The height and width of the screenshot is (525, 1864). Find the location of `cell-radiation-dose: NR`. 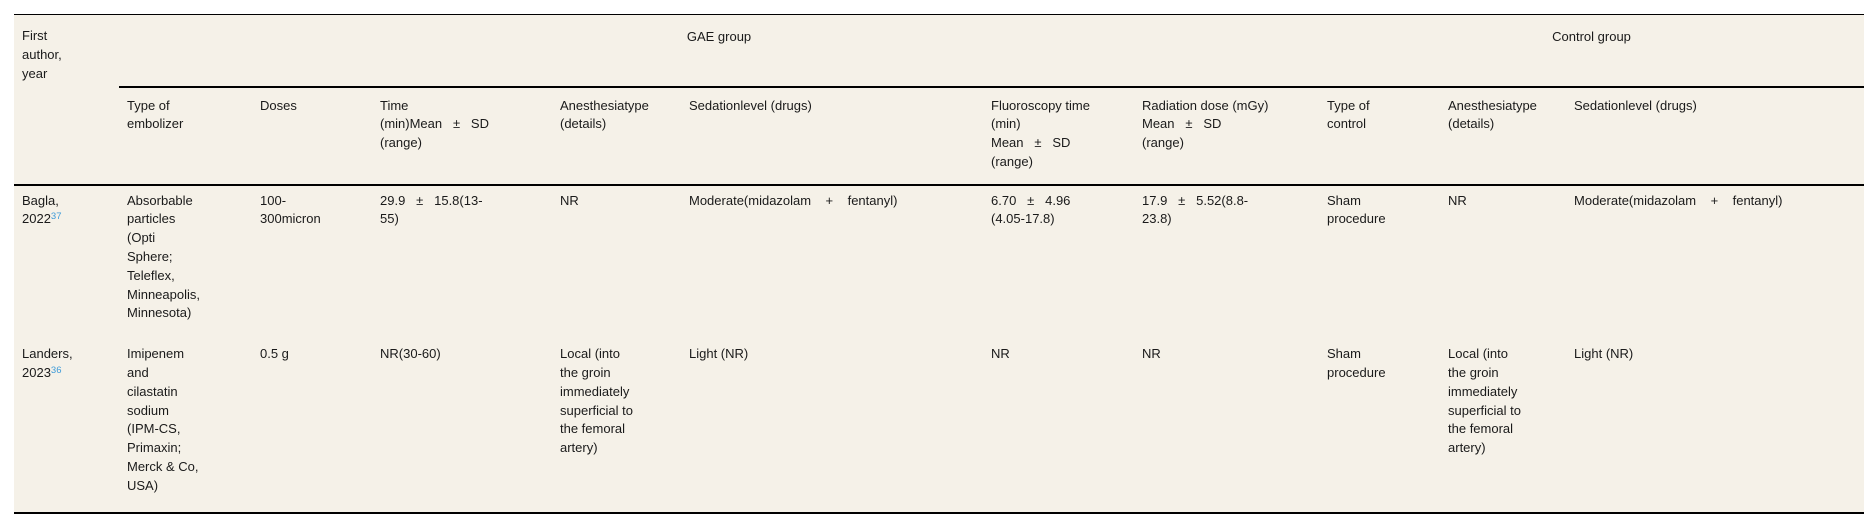

cell-radiation-dose: NR is located at coordinates (1151, 354).